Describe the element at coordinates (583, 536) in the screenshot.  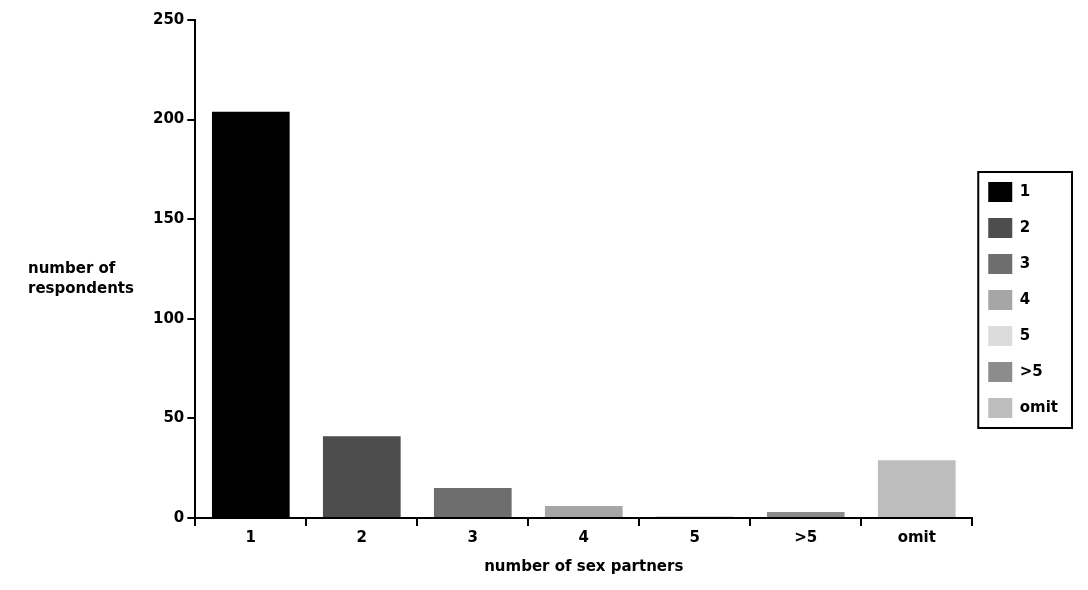
I see `x-tick-label: 4` at that location.